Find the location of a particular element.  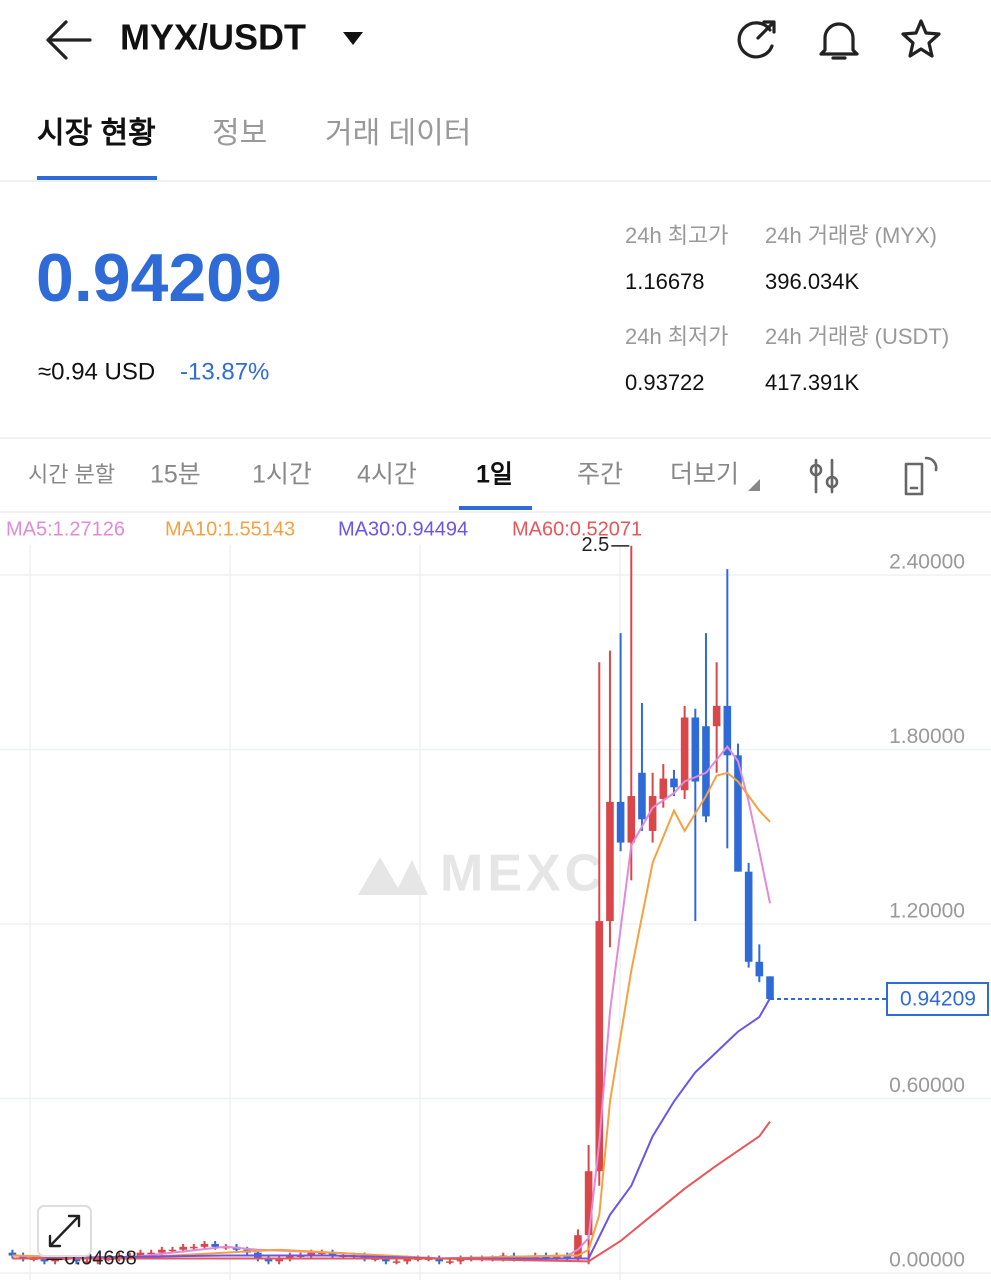

ma-label: MA5:1.27126 is located at coordinates (65, 529).